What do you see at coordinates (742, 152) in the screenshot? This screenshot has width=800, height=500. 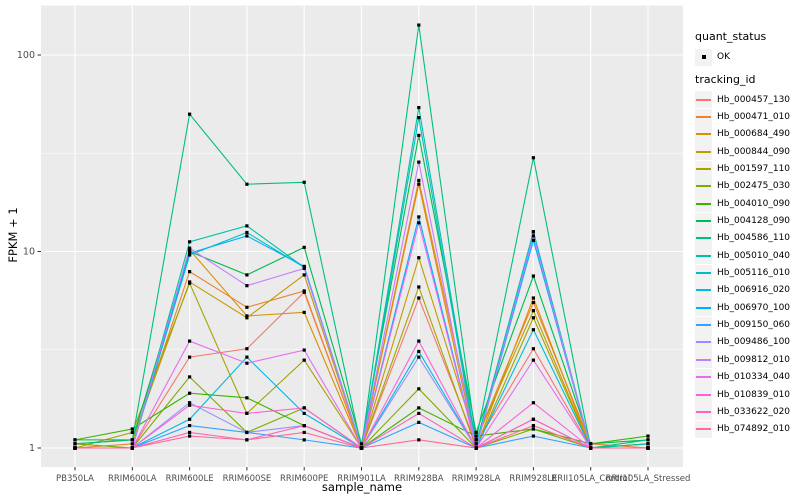 I see `legend-entry-Hb_000844_090: Hb_000844_090` at bounding box center [742, 152].